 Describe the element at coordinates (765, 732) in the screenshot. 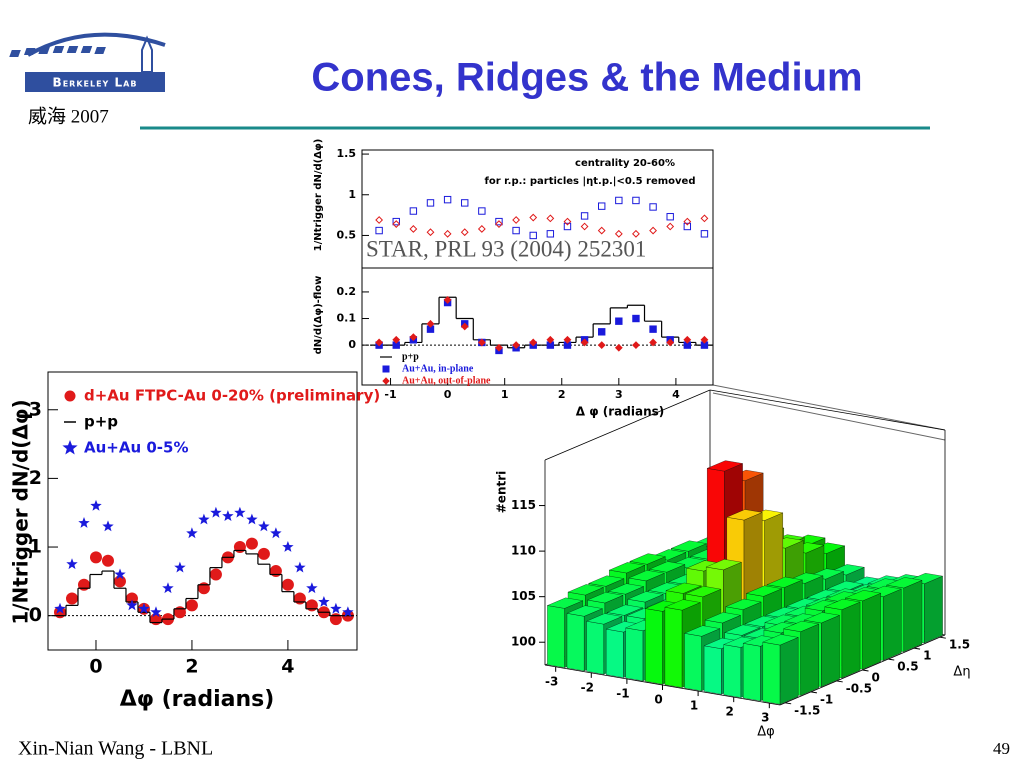

I see `x-axis-label: Δφ` at that location.